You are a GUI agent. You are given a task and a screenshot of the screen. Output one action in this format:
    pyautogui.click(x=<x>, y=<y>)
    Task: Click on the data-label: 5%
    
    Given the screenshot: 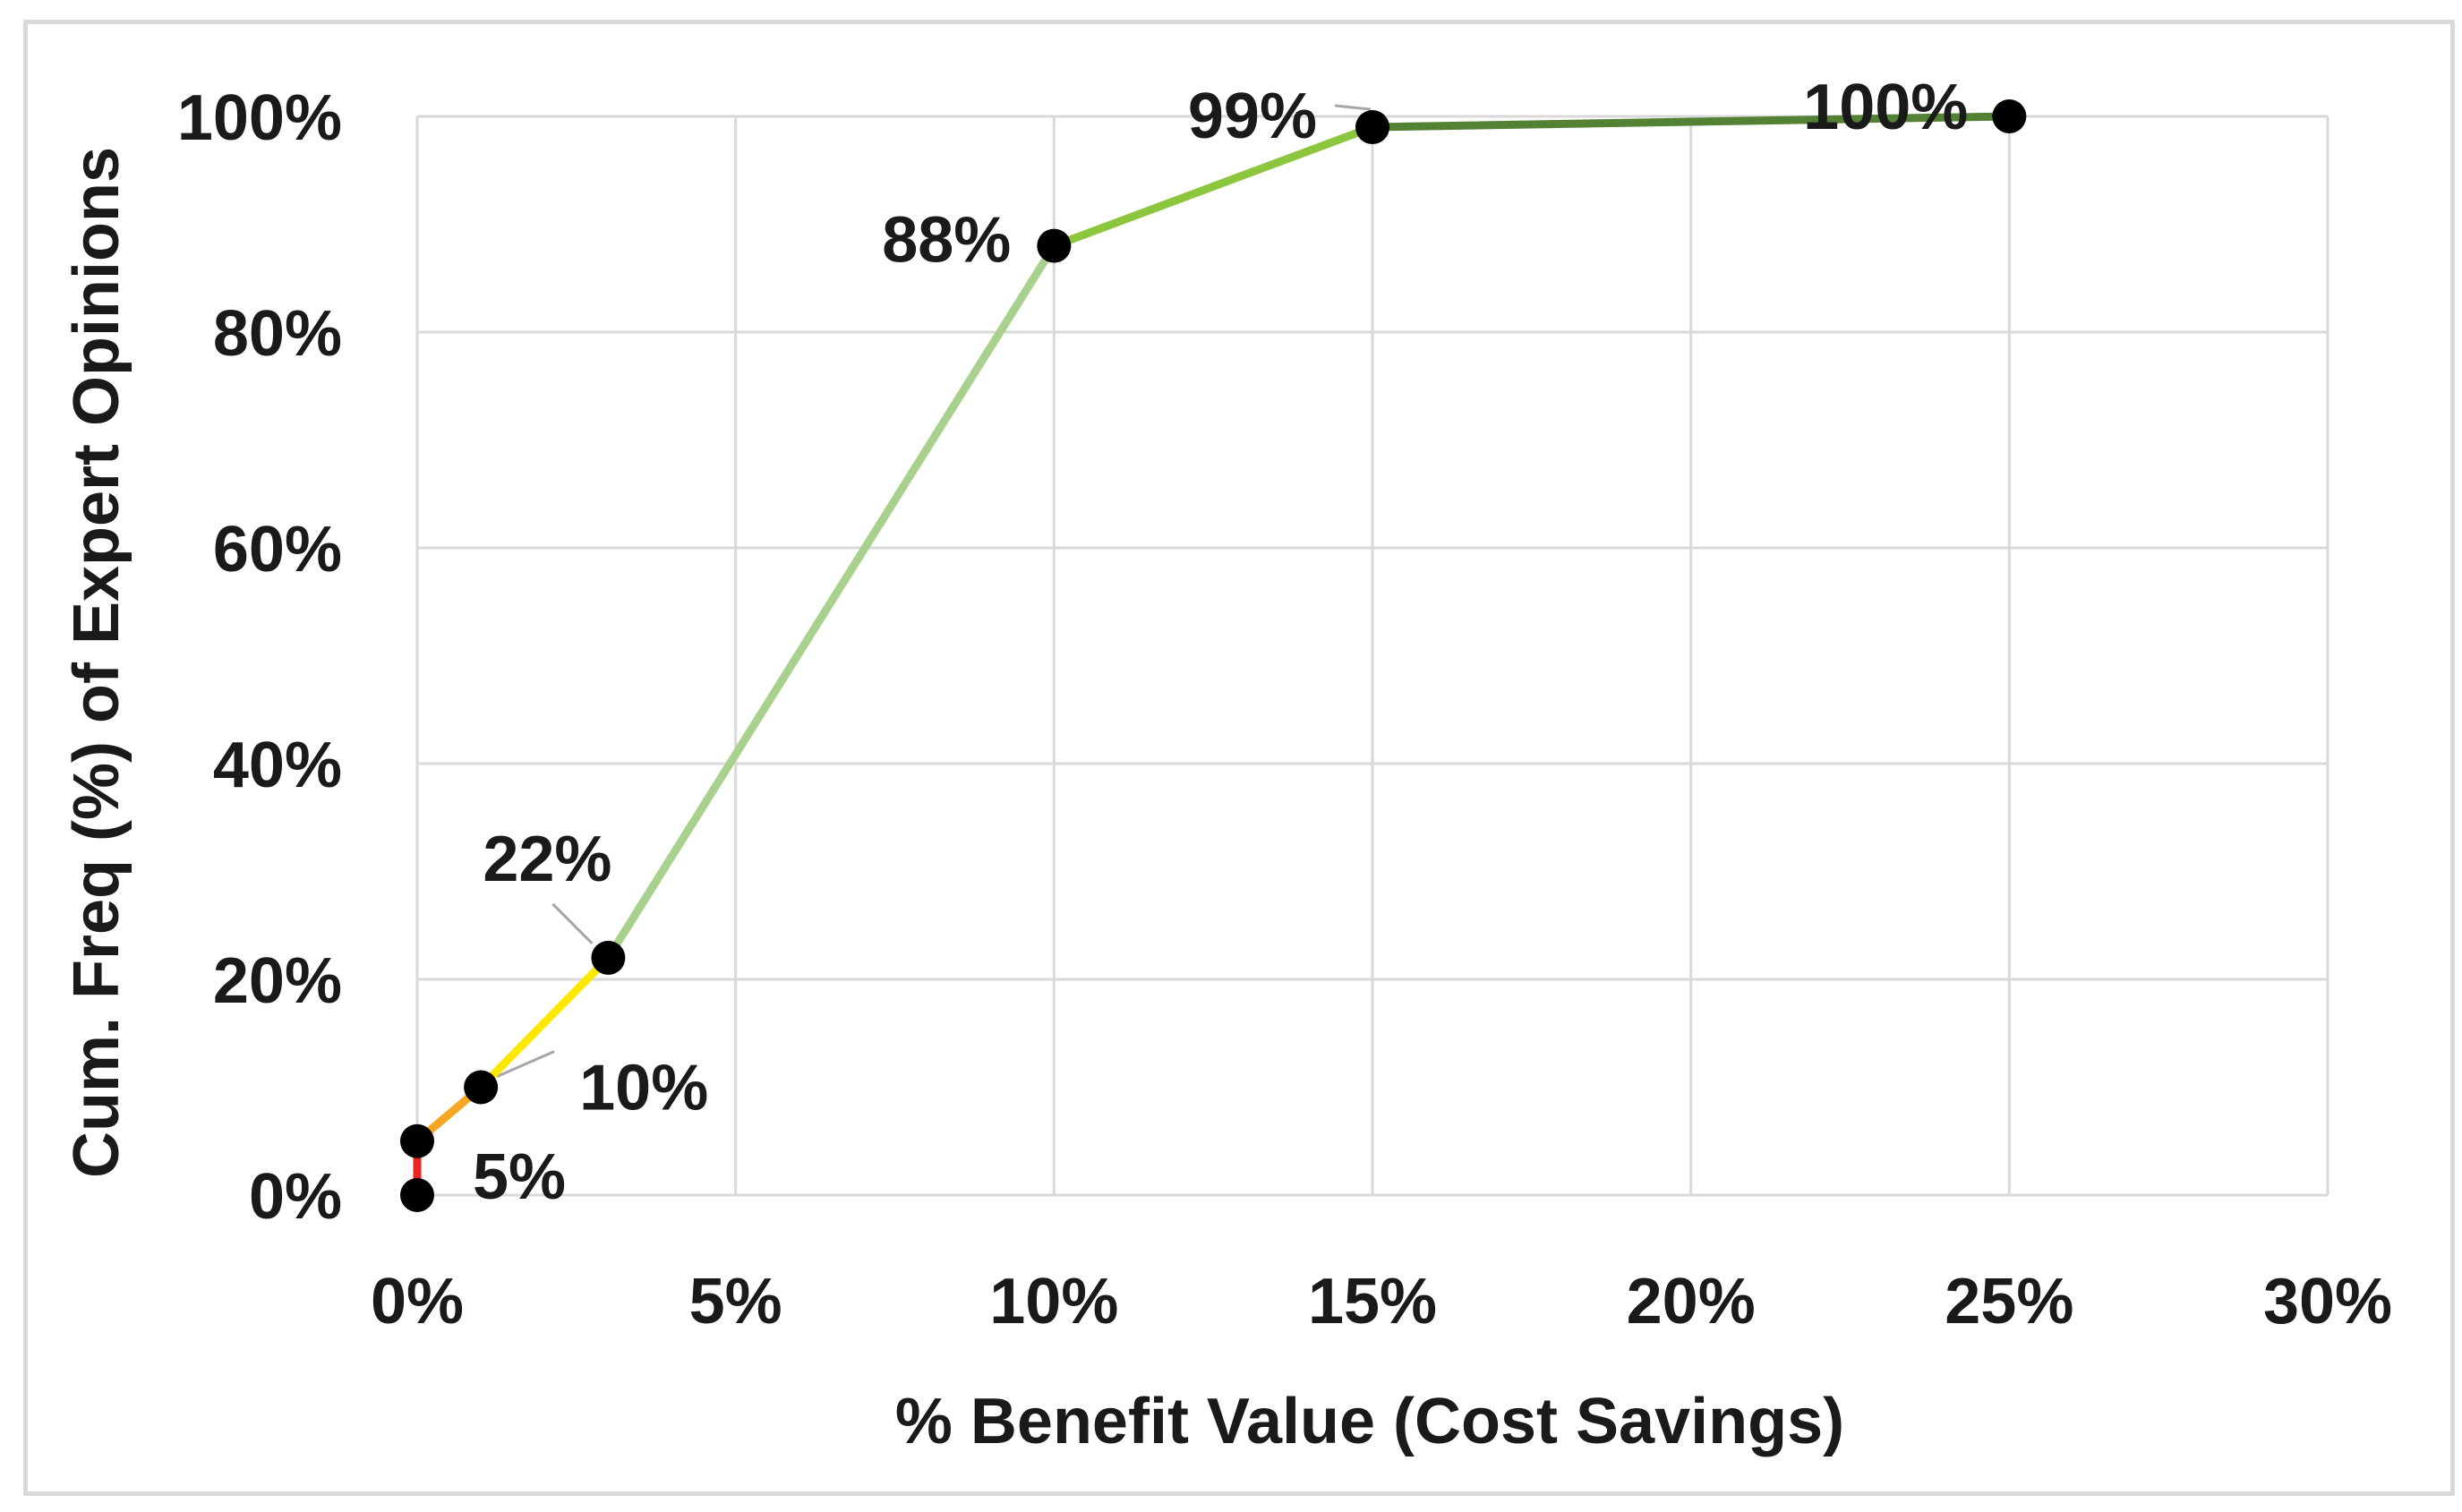 What is the action you would take?
    pyautogui.click(x=519, y=1177)
    